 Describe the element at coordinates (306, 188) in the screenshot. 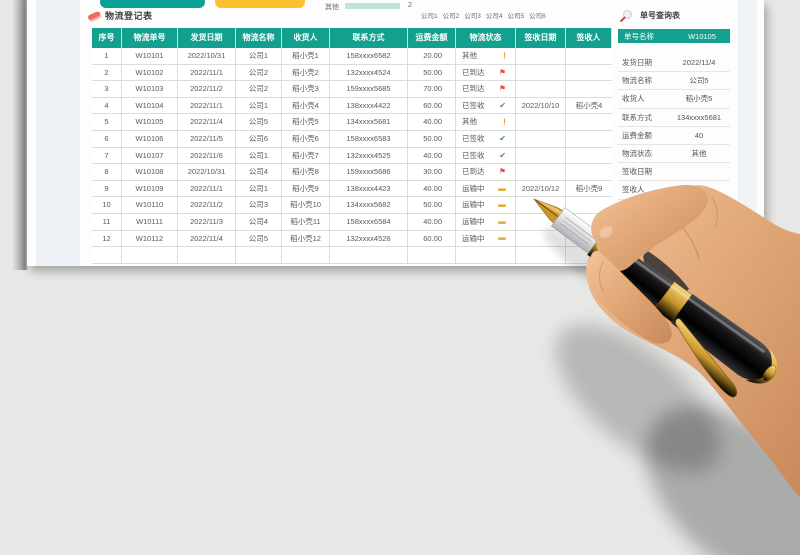

I see `cell-receiver: 稻小壳9` at that location.